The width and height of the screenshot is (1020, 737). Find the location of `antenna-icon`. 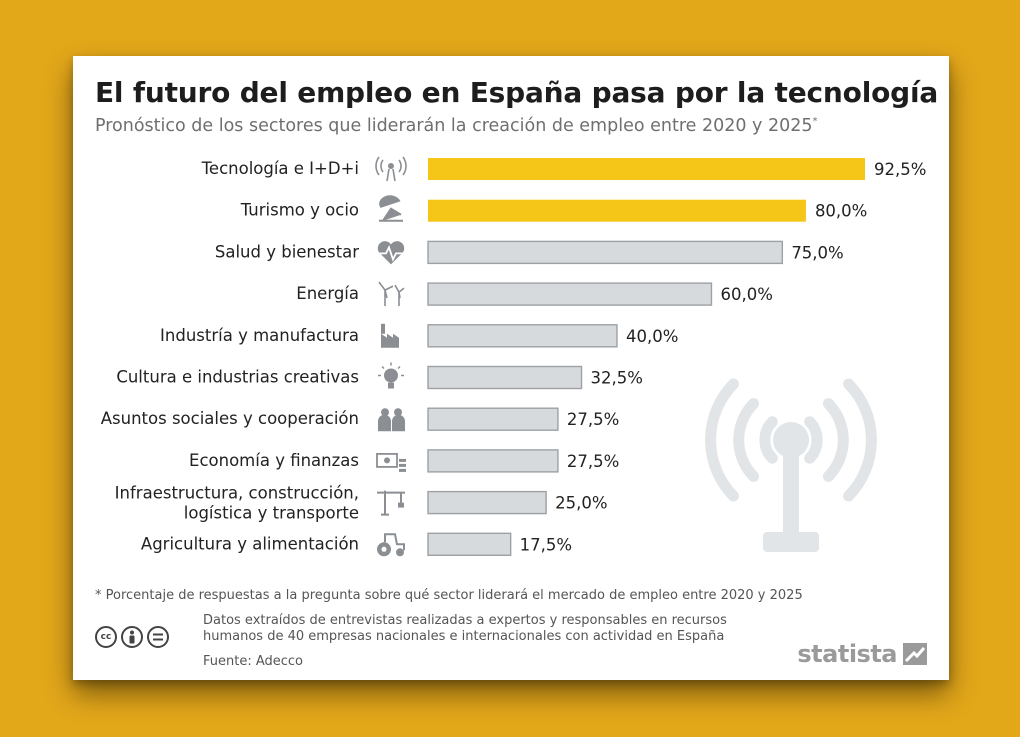

antenna-icon is located at coordinates (391, 169).